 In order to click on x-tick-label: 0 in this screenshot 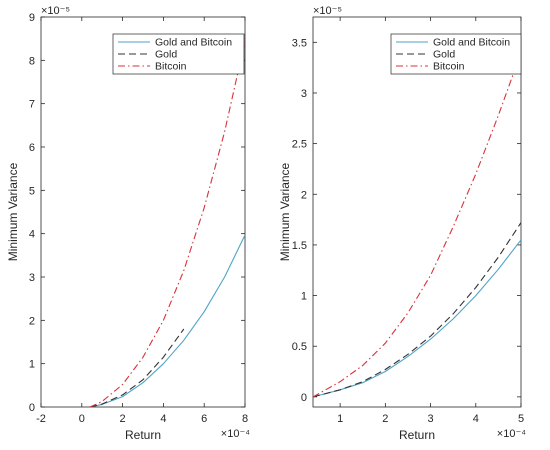, I will do `click(82, 419)`.